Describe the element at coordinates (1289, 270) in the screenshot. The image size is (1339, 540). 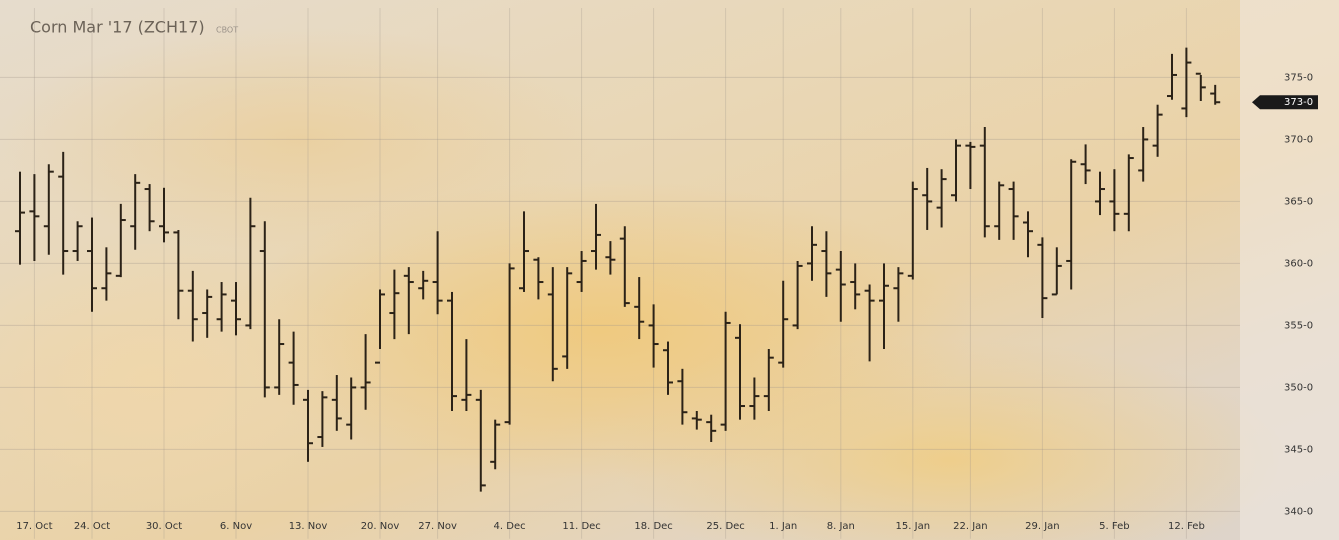
I see `axis-panel` at that location.